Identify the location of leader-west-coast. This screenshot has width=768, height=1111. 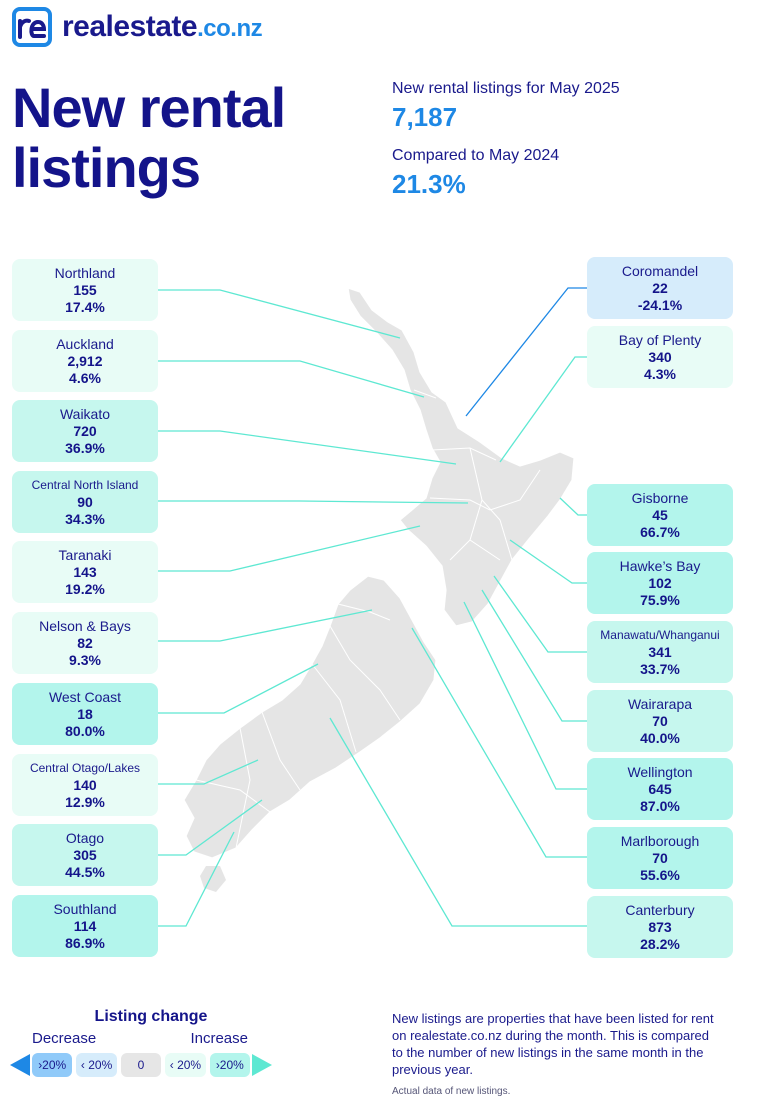
(238, 688).